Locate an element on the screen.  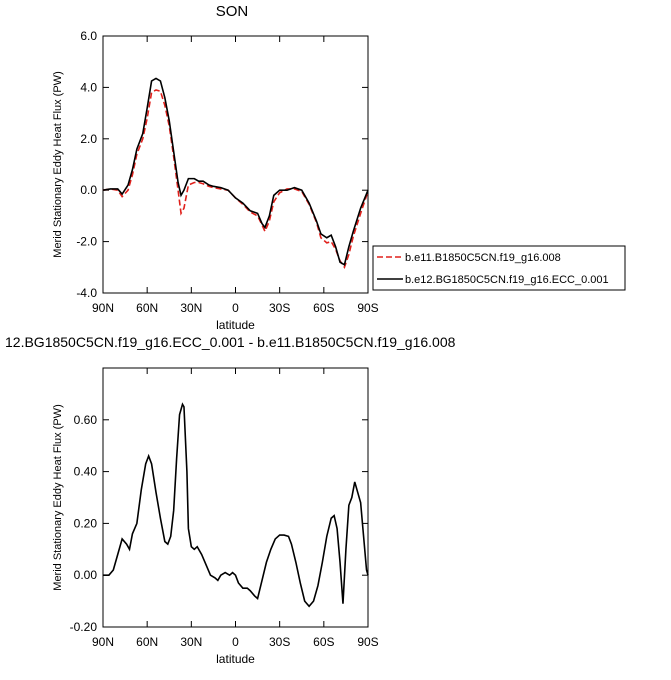
y-tick-label: 0.20 is located at coordinates (86, 523).